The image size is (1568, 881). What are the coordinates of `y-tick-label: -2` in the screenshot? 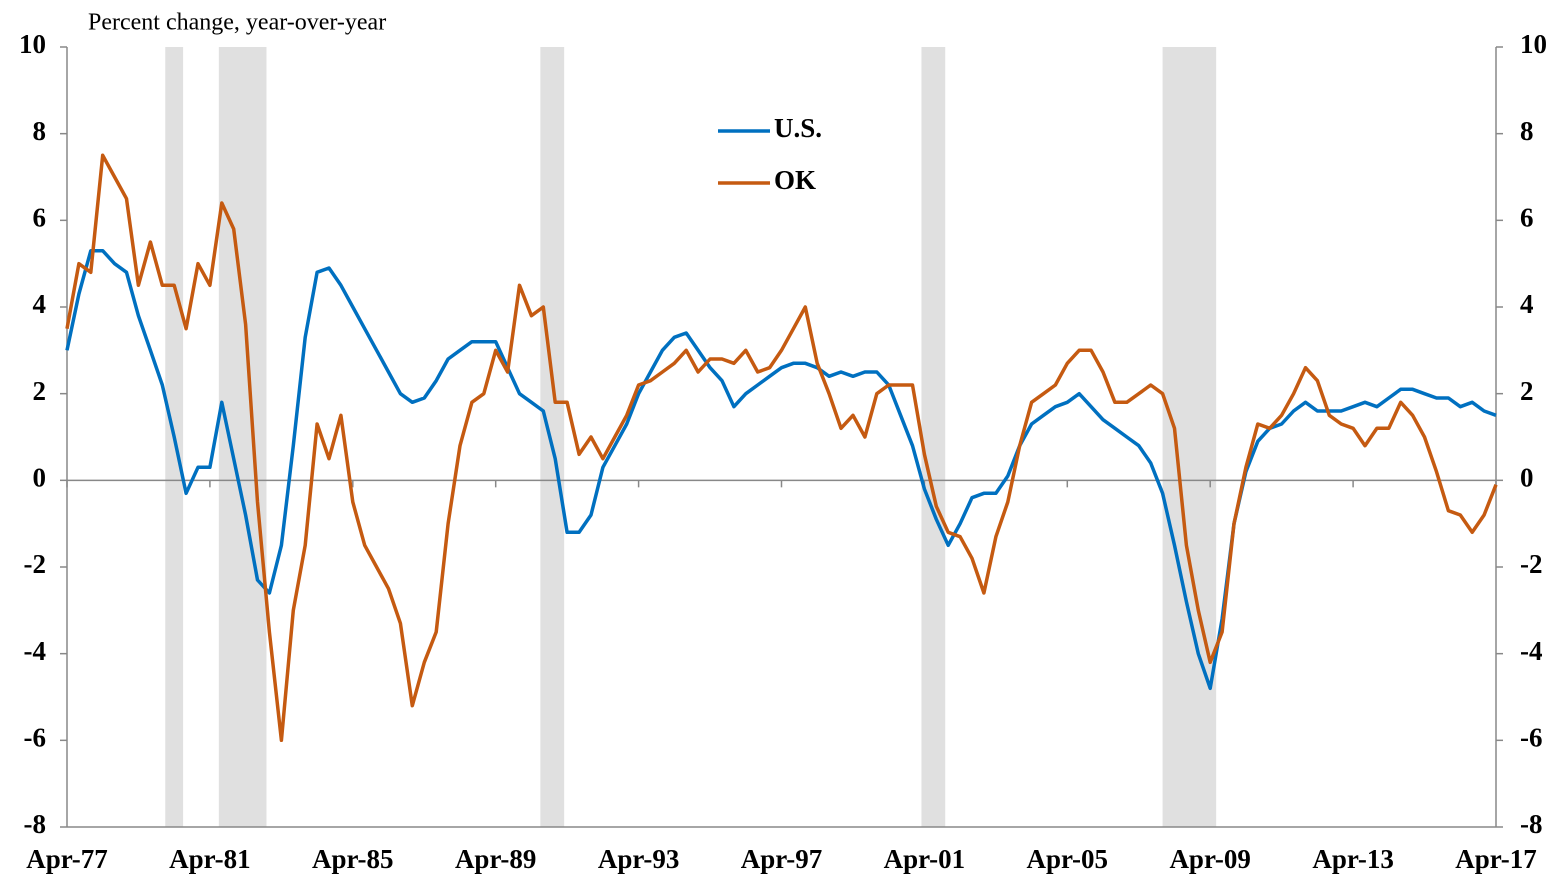 It's located at (35, 564).